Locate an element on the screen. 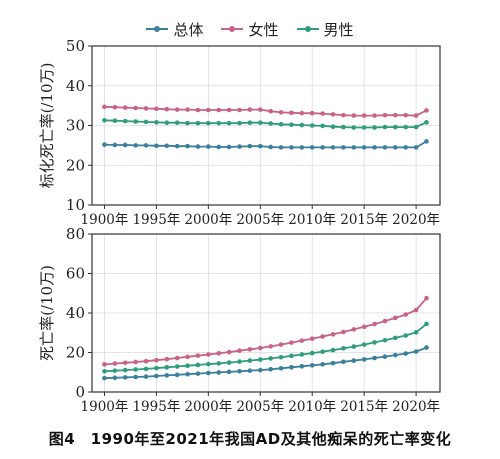 The image size is (500, 459). legend-item-female: 女性 is located at coordinates (250, 29).